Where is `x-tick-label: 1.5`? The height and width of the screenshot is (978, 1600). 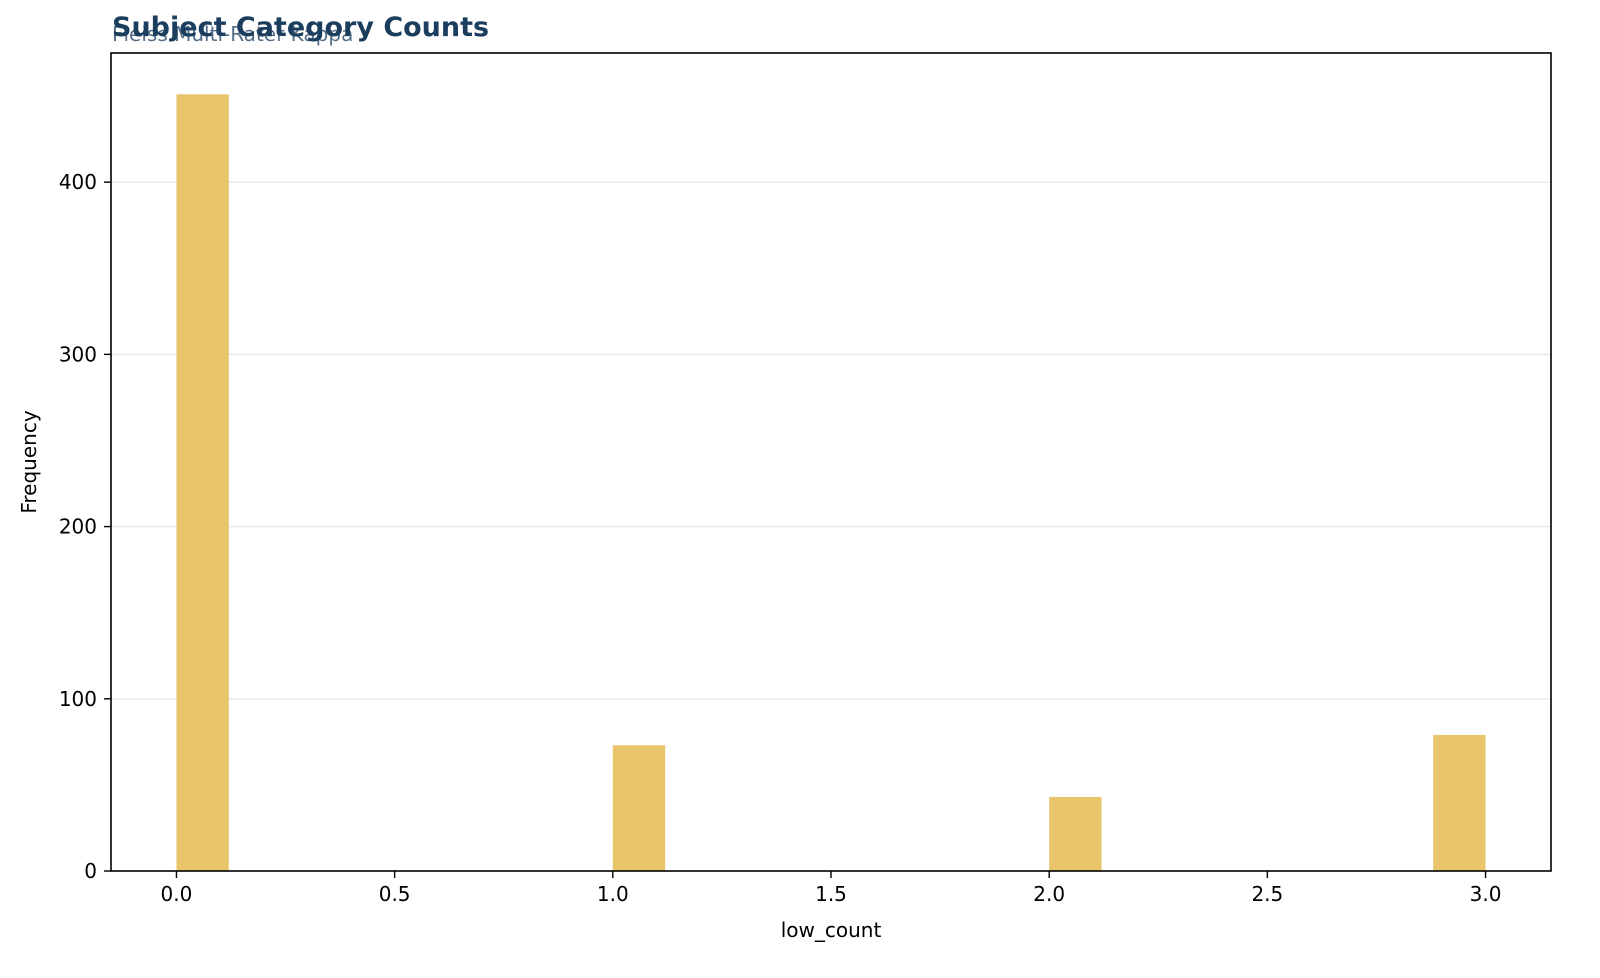 x-tick-label: 1.5 is located at coordinates (831, 894).